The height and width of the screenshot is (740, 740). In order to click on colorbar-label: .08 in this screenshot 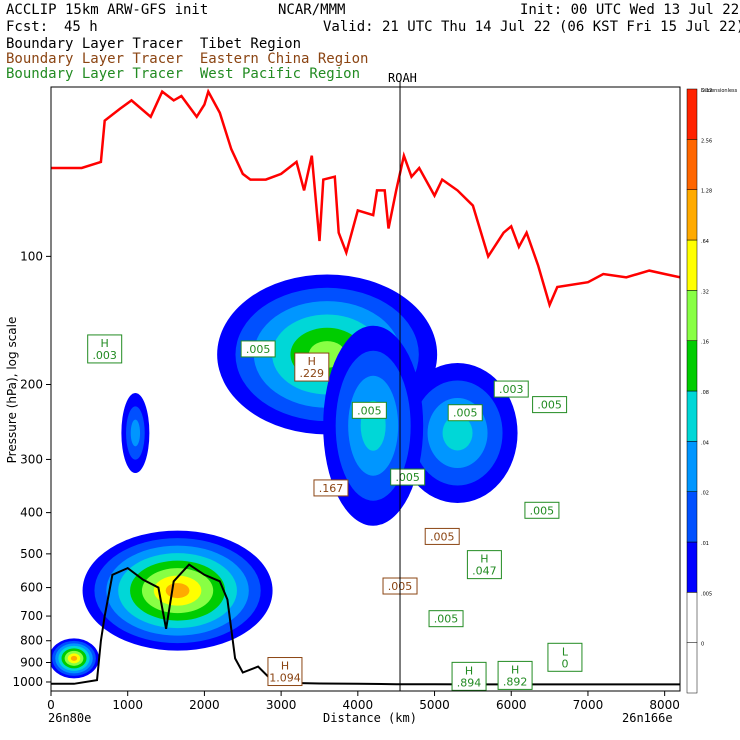, I will do `click(705, 393)`.